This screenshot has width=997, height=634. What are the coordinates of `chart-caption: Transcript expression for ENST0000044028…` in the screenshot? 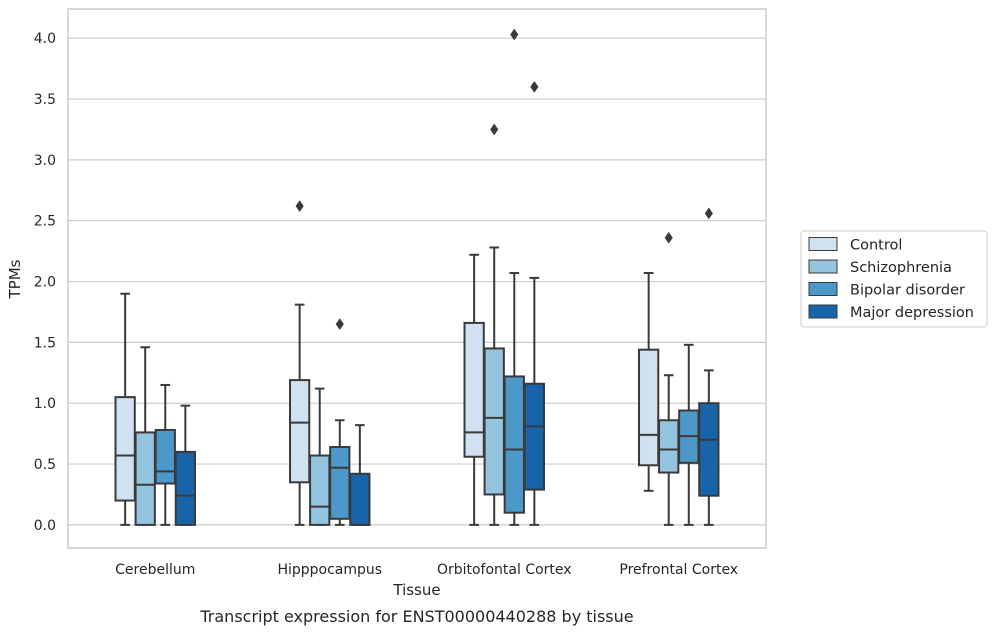 It's located at (416, 616).